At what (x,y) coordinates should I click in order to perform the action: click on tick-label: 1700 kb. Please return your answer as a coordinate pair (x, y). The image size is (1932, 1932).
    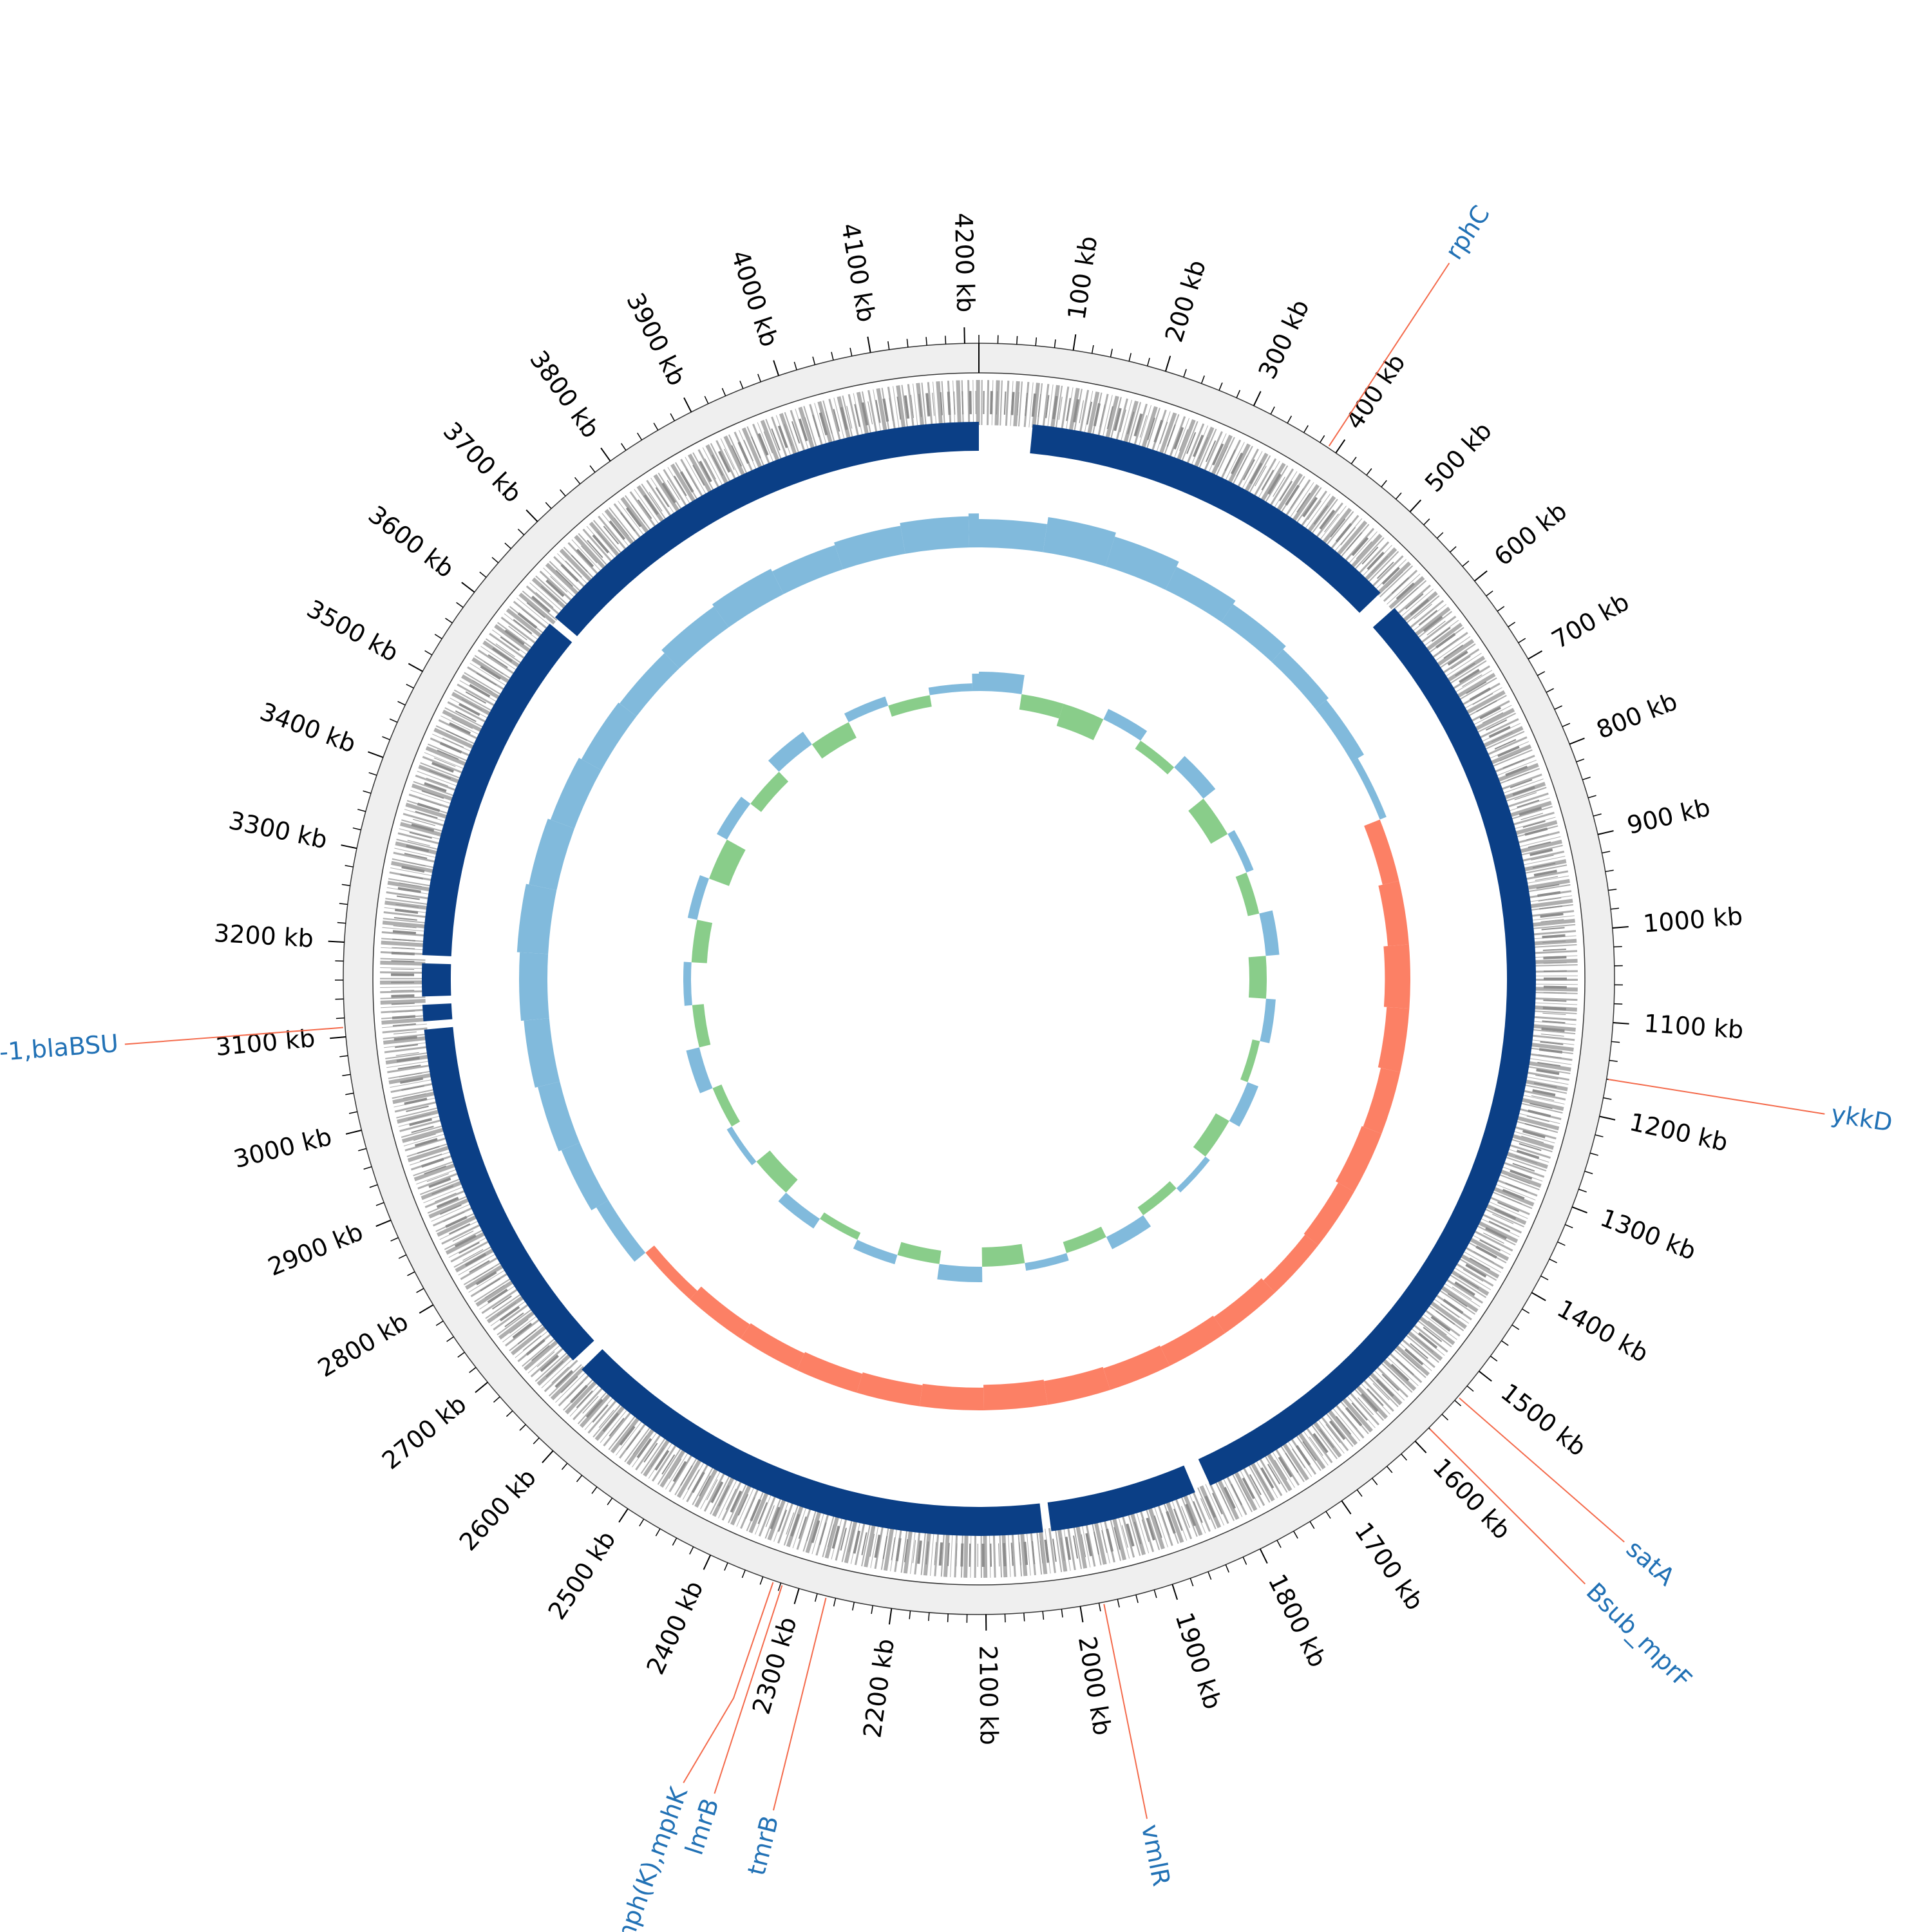
    Looking at the image, I should click on (1389, 1566).